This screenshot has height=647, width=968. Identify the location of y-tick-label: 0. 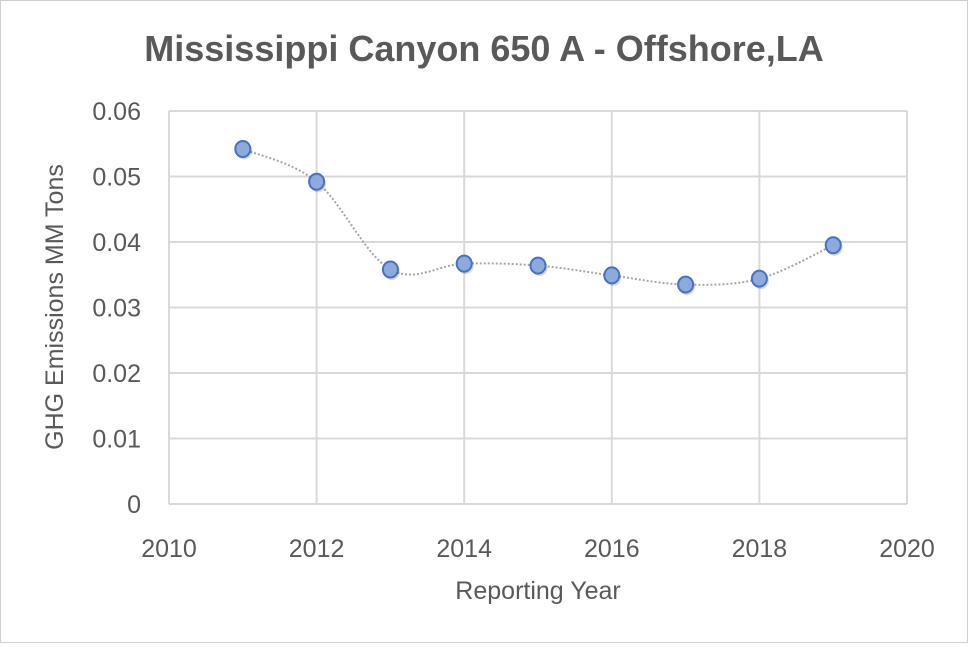
(134, 505).